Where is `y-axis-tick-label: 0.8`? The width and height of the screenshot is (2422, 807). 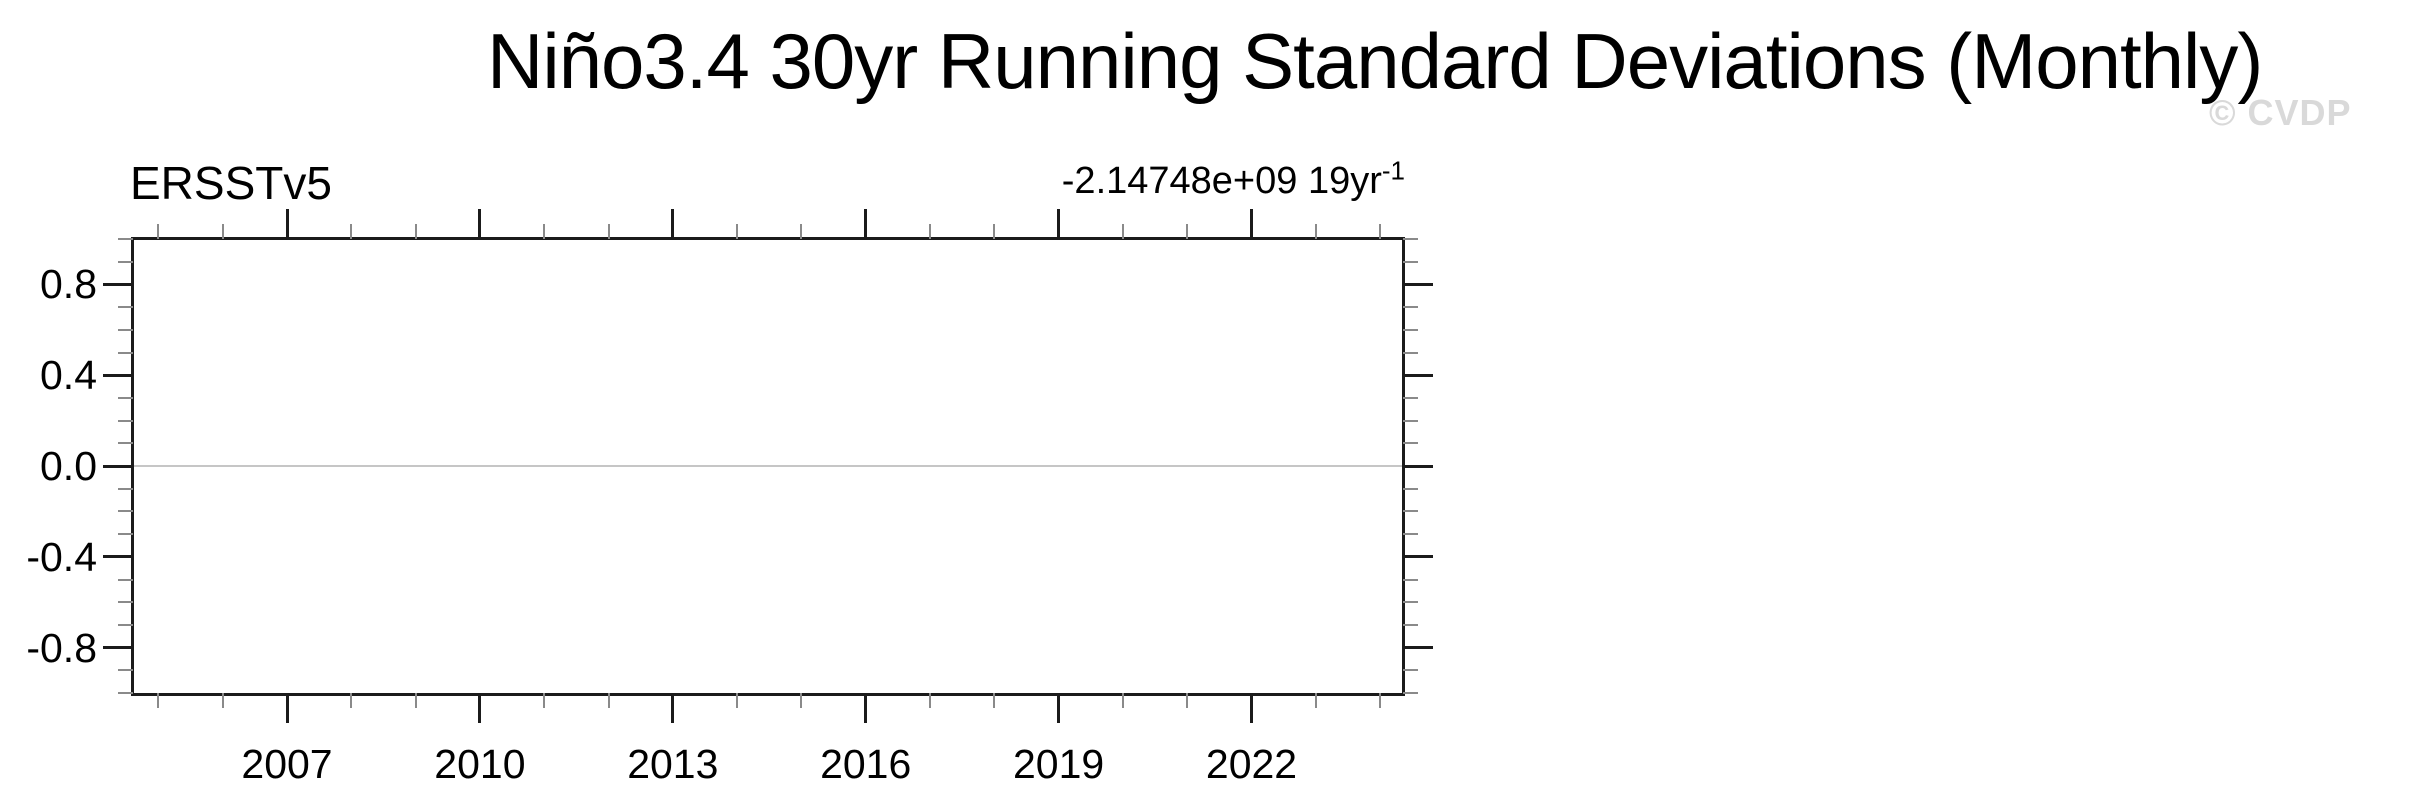 y-axis-tick-label: 0.8 is located at coordinates (68, 284).